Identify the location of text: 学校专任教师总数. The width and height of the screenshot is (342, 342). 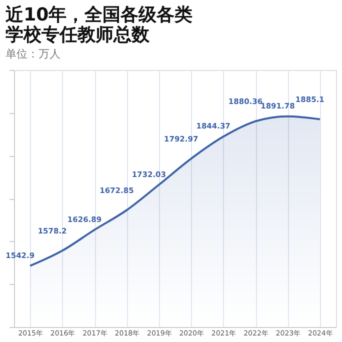
(78, 35).